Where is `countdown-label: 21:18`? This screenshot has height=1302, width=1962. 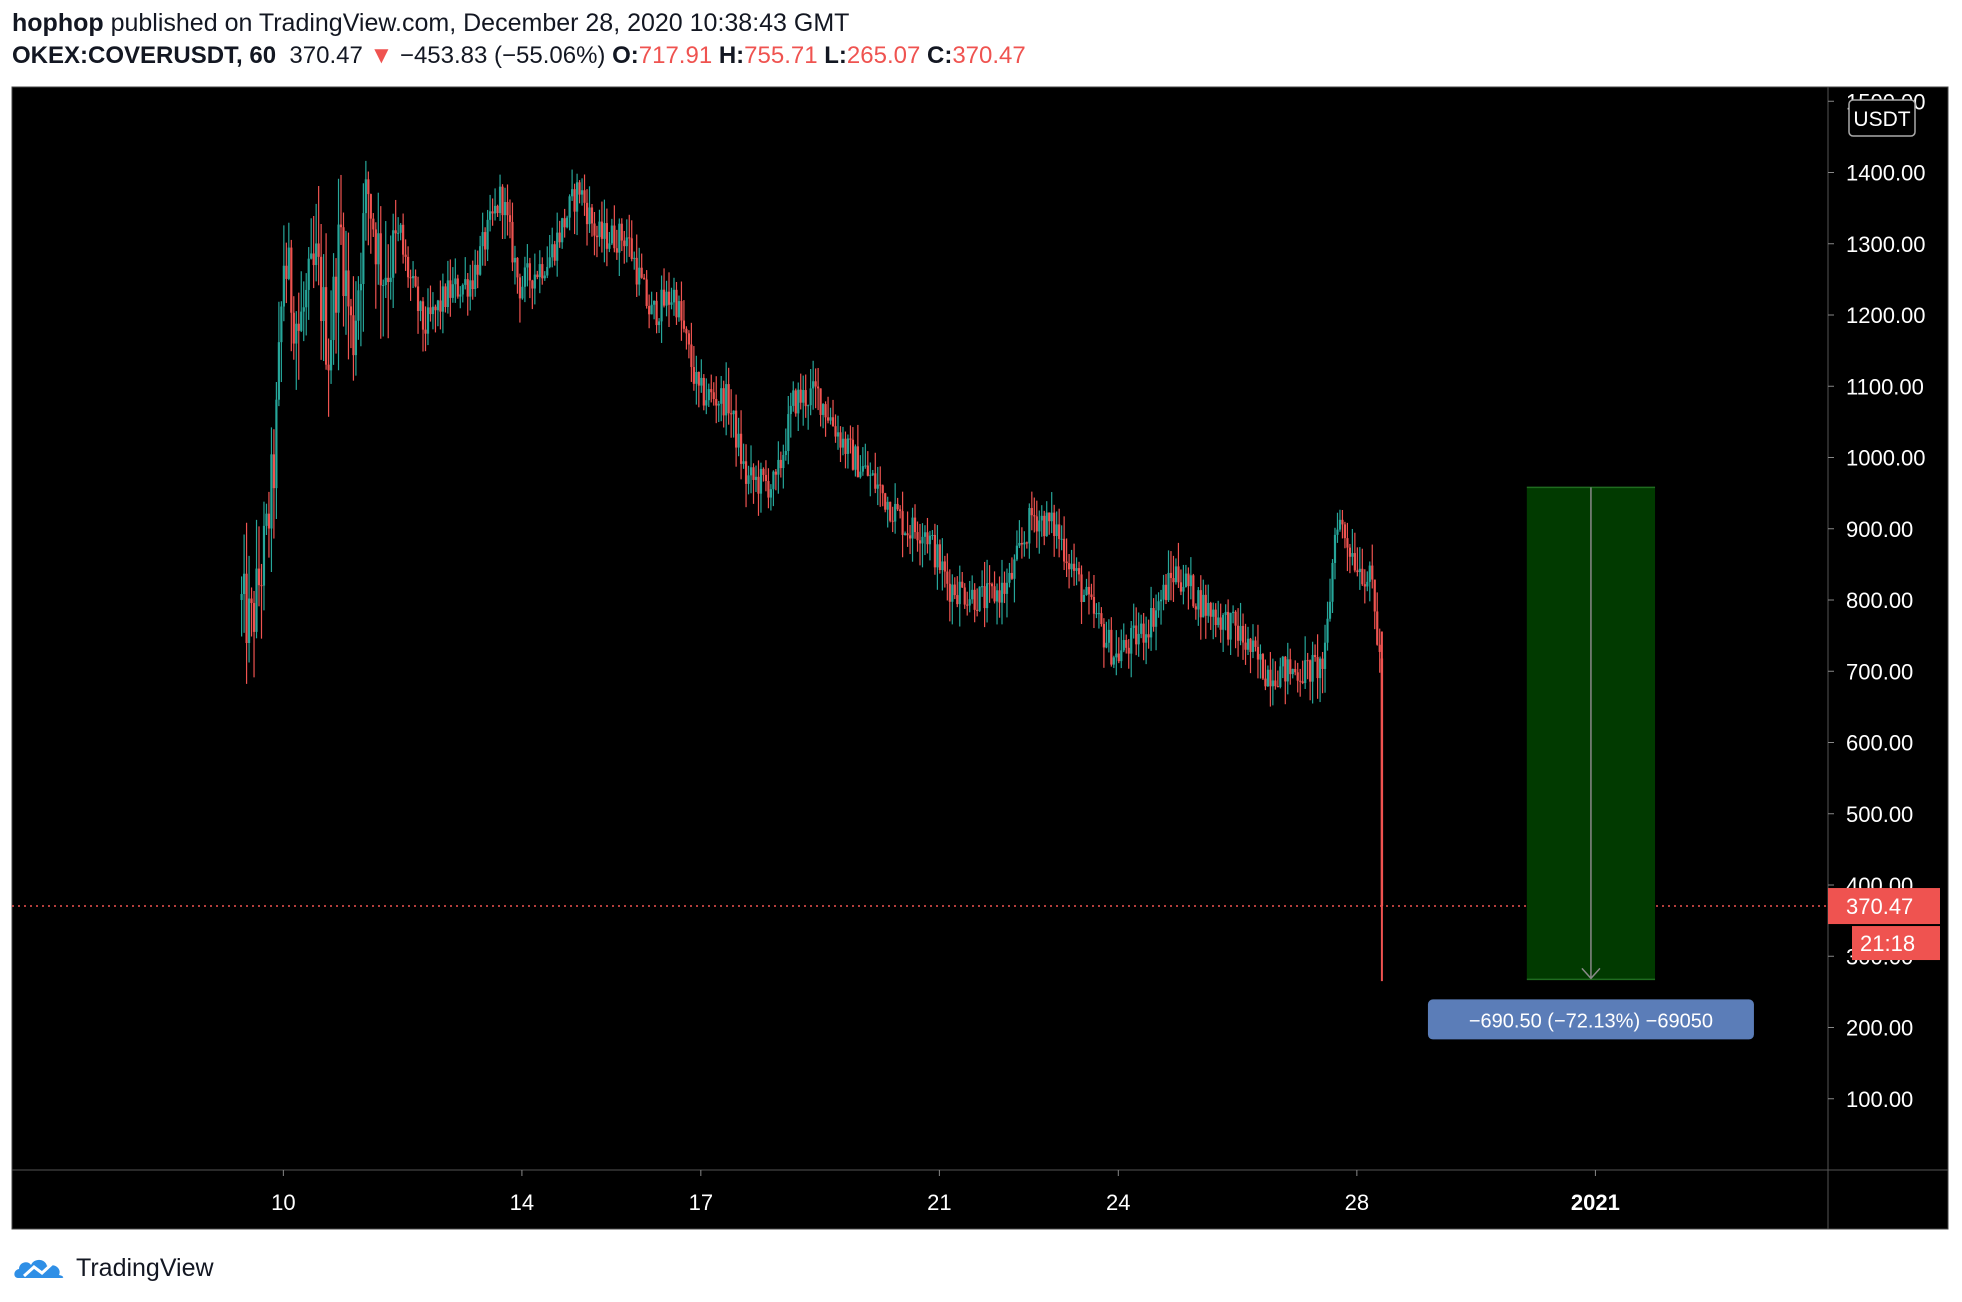 countdown-label: 21:18 is located at coordinates (1887, 943).